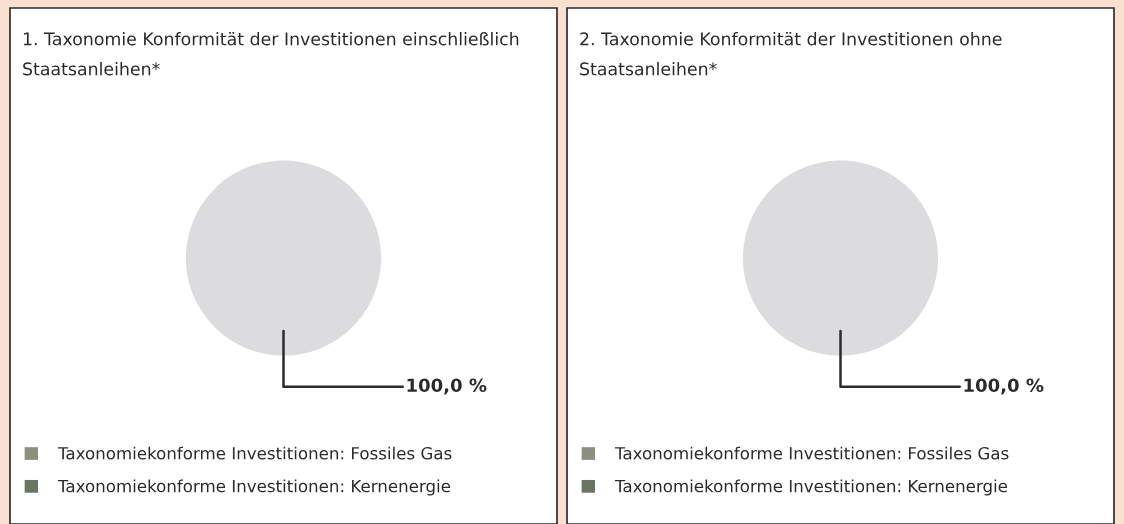 This screenshot has width=1124, height=524. What do you see at coordinates (791, 54) in the screenshot?
I see `chart-title: 2. Taxonomie Konformität der Investitionen ohne Staatsanleihen*` at bounding box center [791, 54].